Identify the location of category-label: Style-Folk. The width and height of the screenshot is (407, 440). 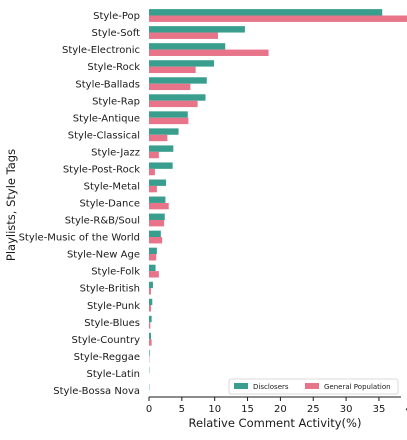
(115, 272).